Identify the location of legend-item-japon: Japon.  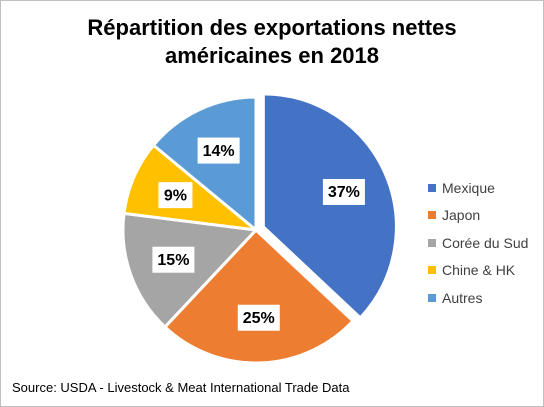
(478, 216).